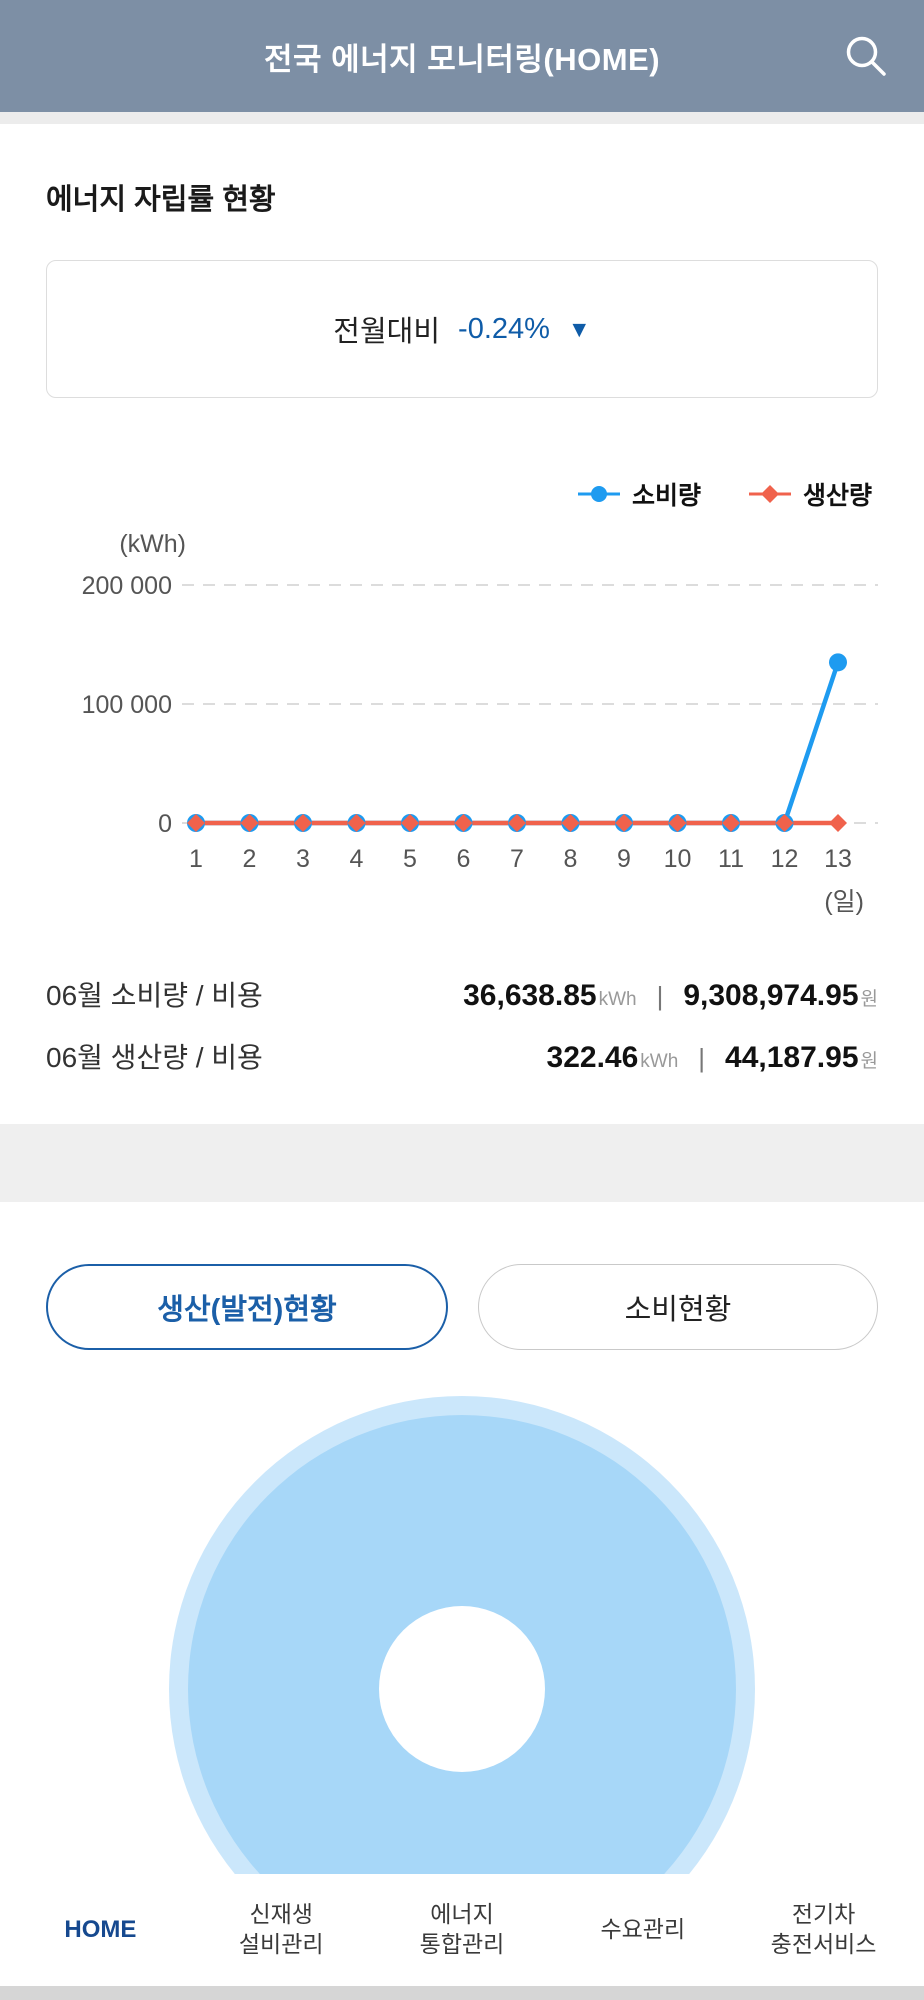 This screenshot has height=2000, width=924. I want to click on nav-item-ev-charging: 전기차 충전서비스, so click(823, 1930).